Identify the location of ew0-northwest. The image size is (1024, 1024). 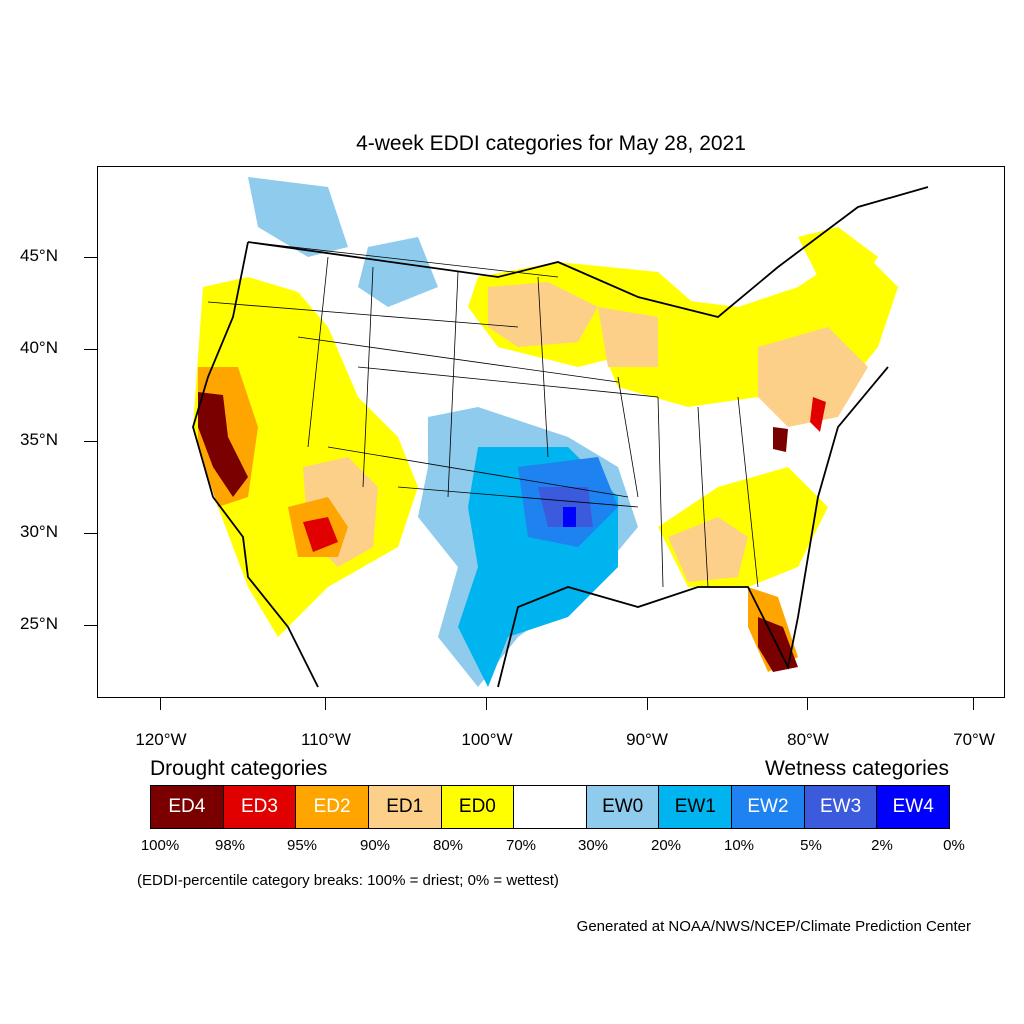
(298, 217).